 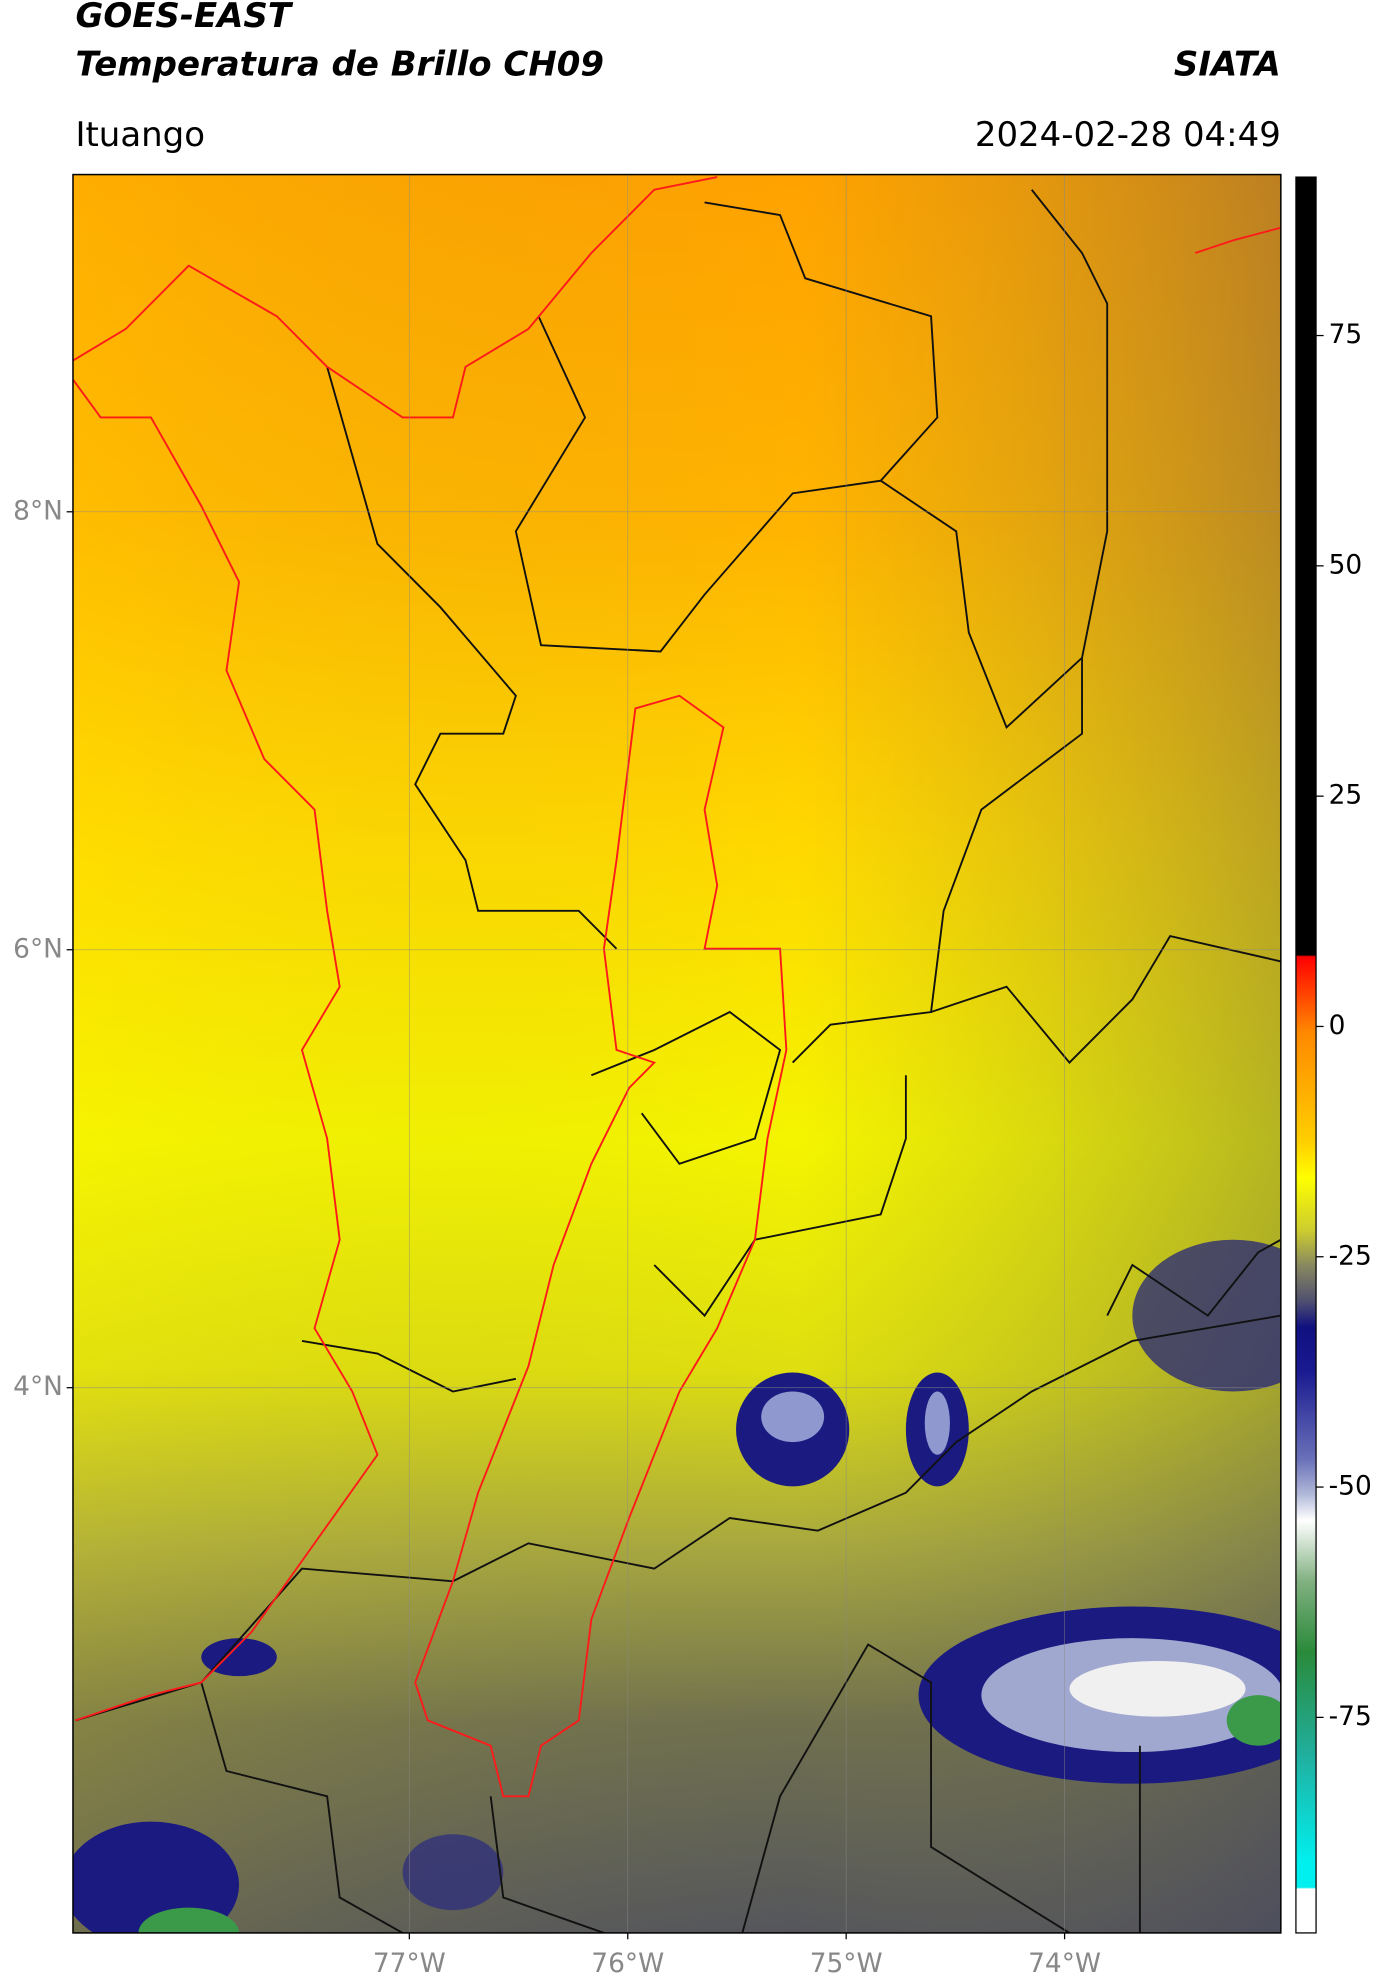 What do you see at coordinates (38, 510) in the screenshot?
I see `y-tick-label: 8°N` at bounding box center [38, 510].